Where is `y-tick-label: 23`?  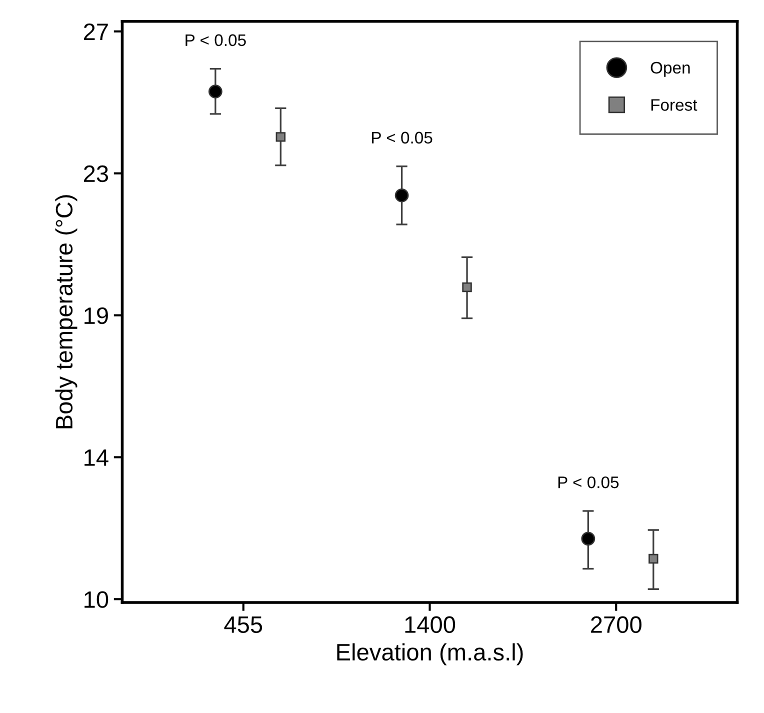 y-tick-label: 23 is located at coordinates (96, 173).